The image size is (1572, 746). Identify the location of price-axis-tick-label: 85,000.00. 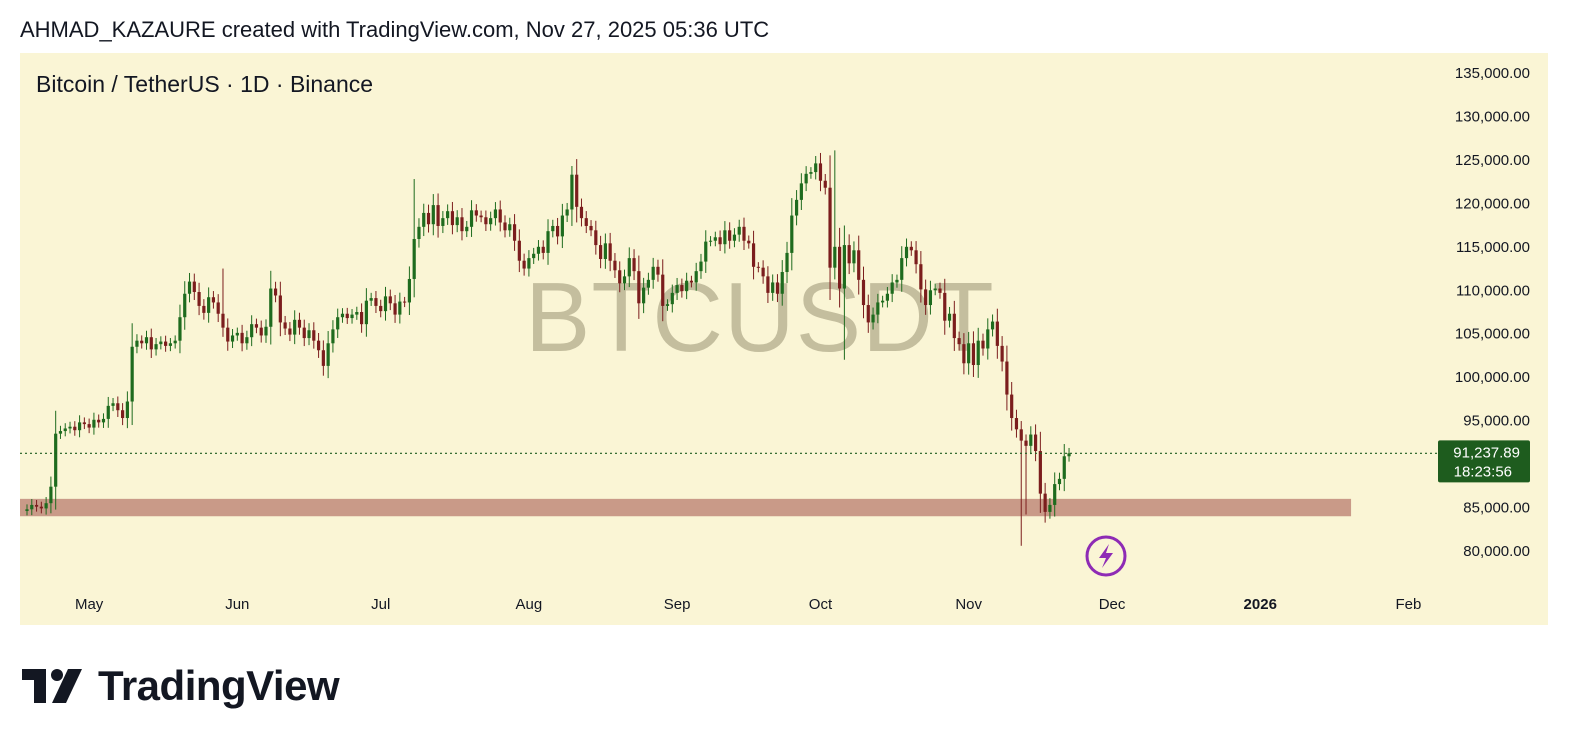
(1496, 508).